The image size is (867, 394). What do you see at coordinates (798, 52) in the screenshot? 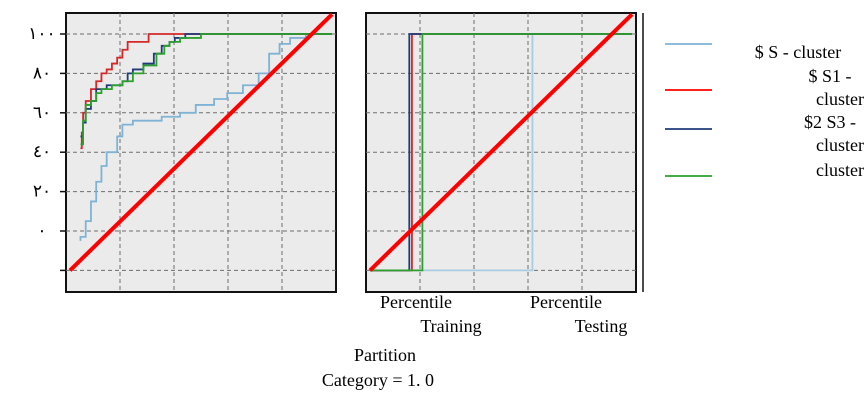
I see `legend-label: $ S - cluster` at bounding box center [798, 52].